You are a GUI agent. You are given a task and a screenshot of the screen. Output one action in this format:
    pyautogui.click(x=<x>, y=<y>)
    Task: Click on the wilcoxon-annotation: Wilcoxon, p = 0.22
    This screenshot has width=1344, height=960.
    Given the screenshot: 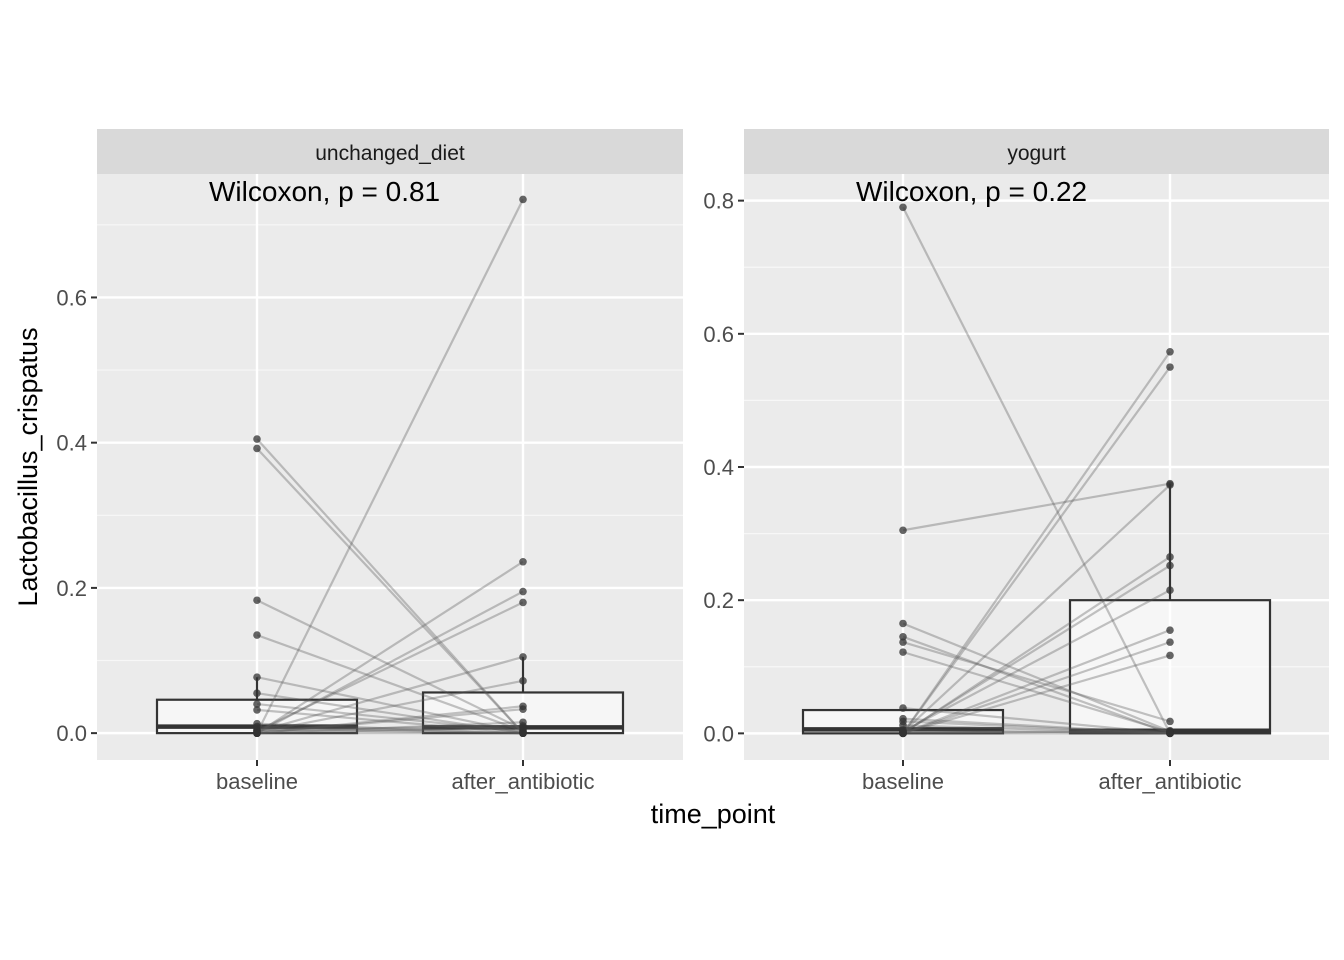 What is the action you would take?
    pyautogui.click(x=971, y=191)
    